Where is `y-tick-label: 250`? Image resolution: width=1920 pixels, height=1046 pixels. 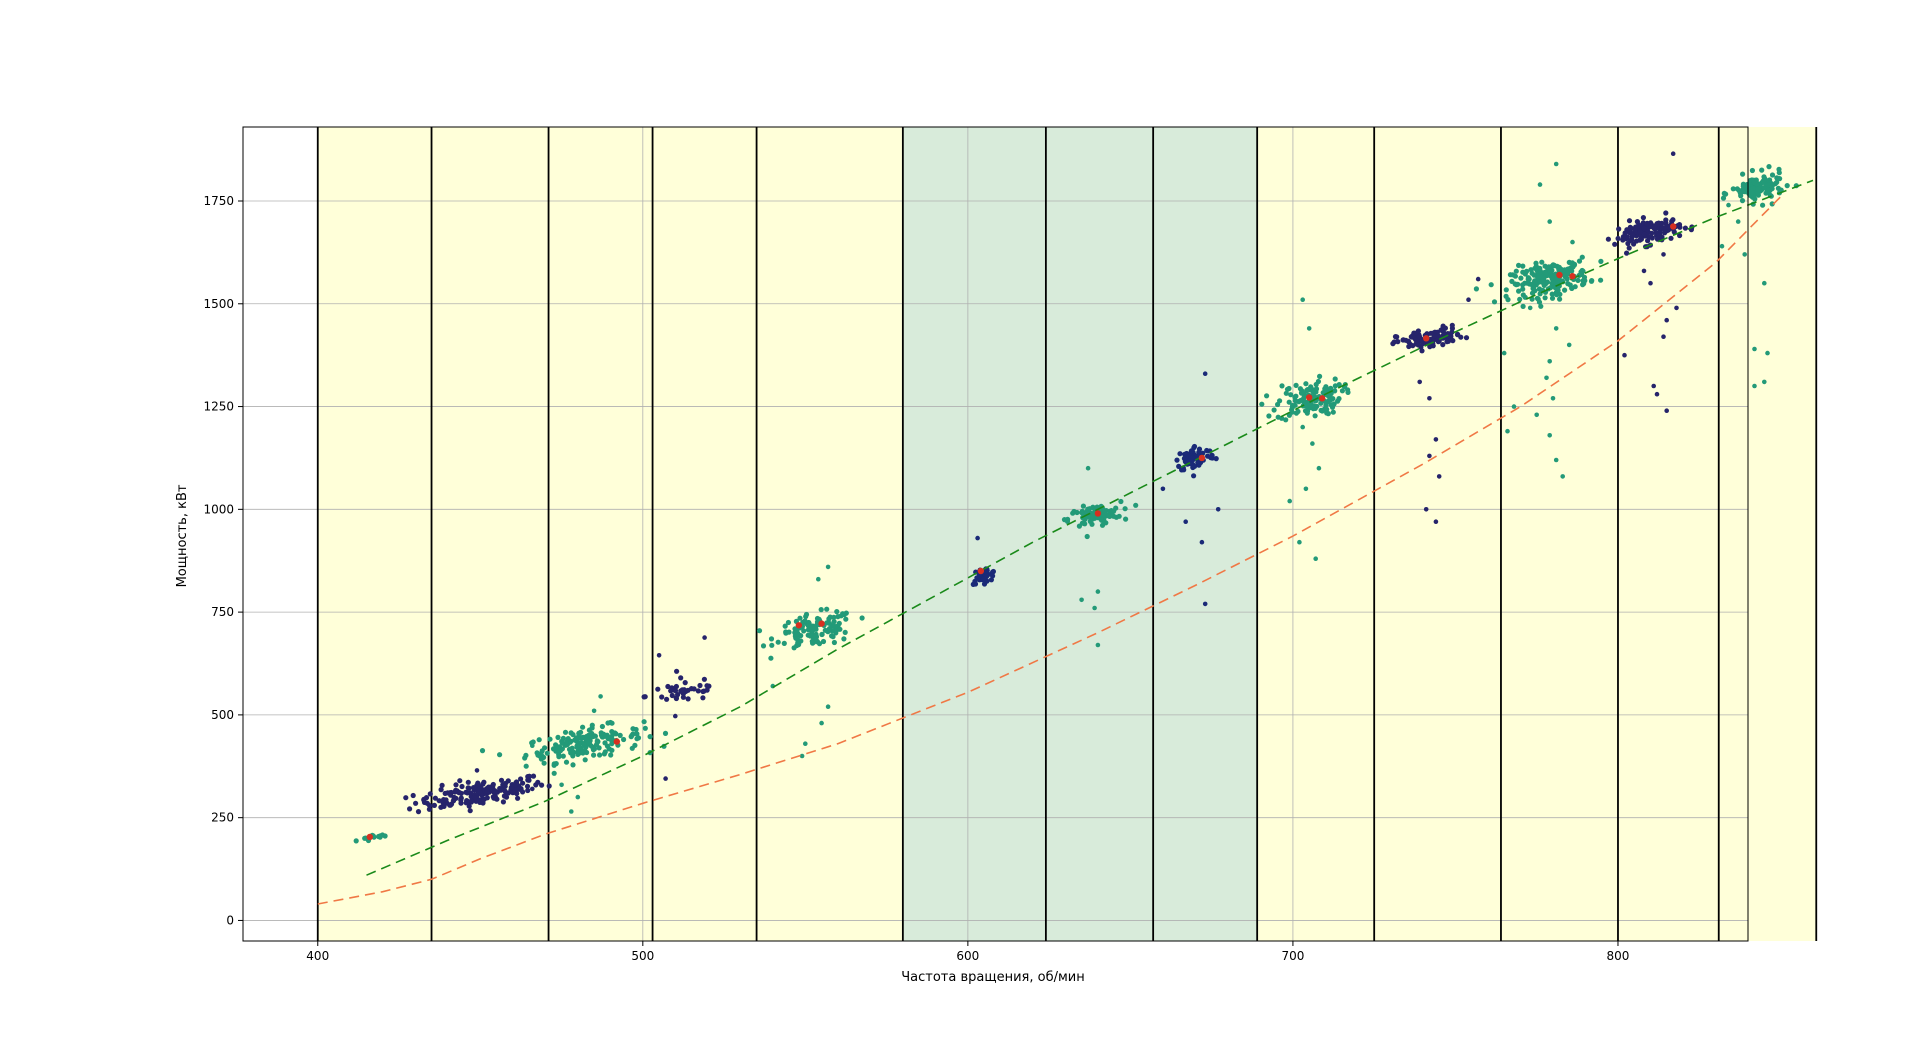 y-tick-label: 250 is located at coordinates (222, 818).